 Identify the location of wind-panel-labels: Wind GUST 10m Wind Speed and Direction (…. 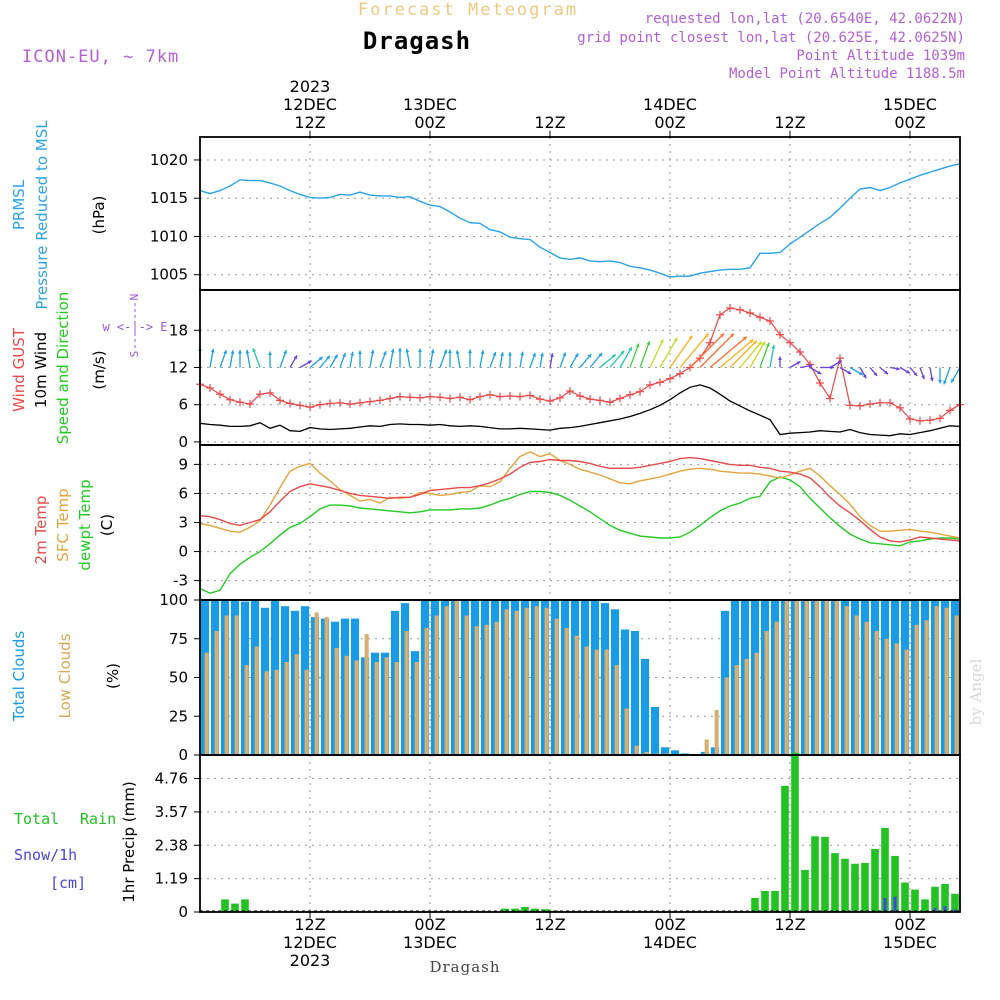
(89, 368).